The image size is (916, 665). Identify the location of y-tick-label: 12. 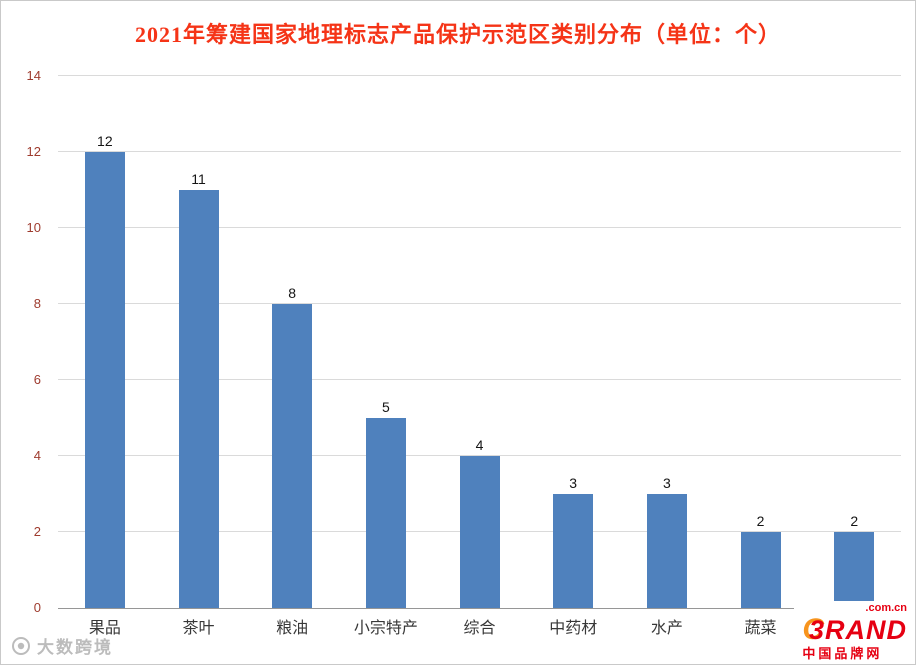
(33, 151).